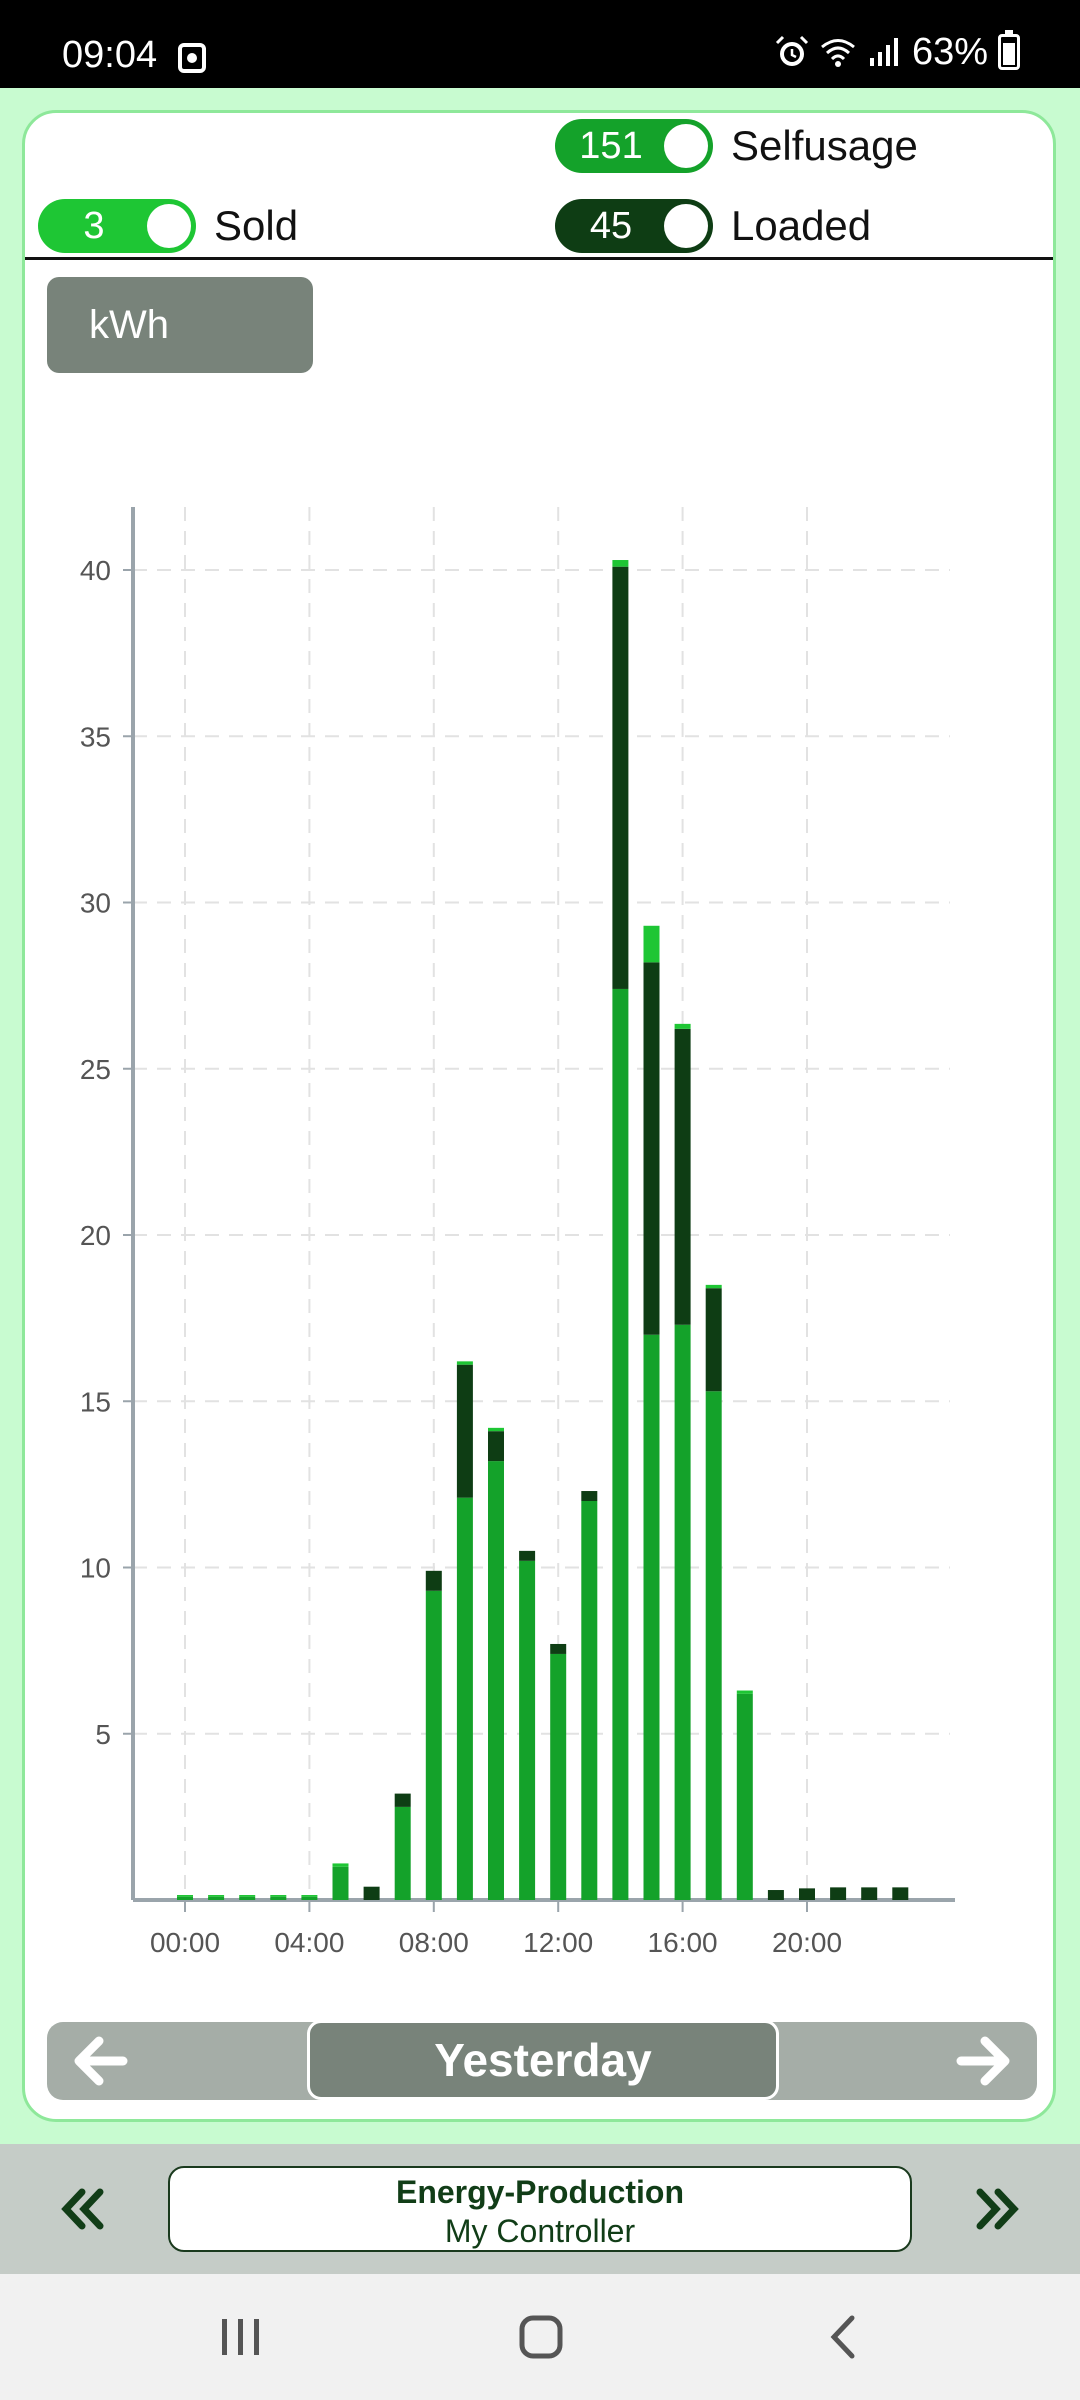  I want to click on status-time: 09:04, so click(110, 55).